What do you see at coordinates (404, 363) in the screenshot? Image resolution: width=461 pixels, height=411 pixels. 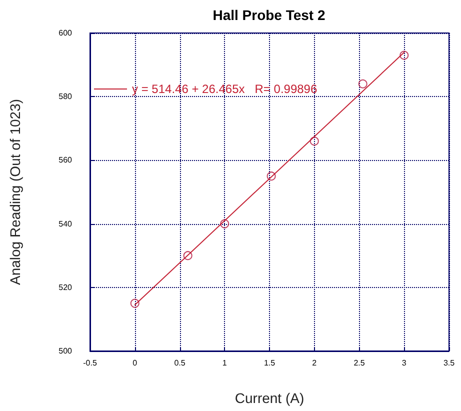 I see `x-tick-label: 3` at bounding box center [404, 363].